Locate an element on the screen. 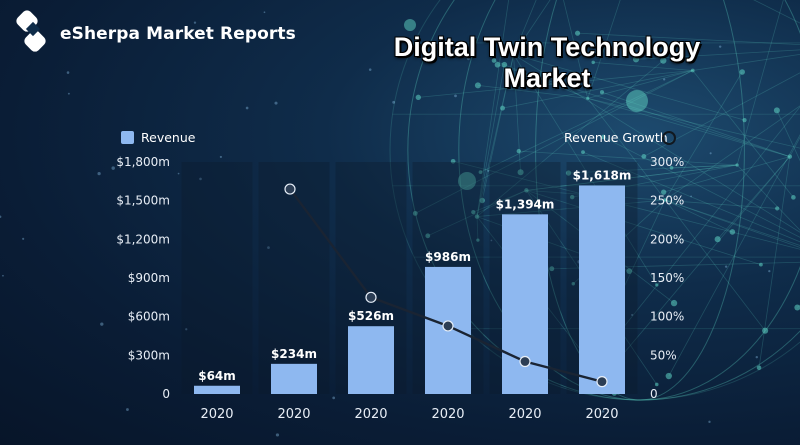 The width and height of the screenshot is (800, 445). y-left-tick-label: $600m is located at coordinates (149, 317).